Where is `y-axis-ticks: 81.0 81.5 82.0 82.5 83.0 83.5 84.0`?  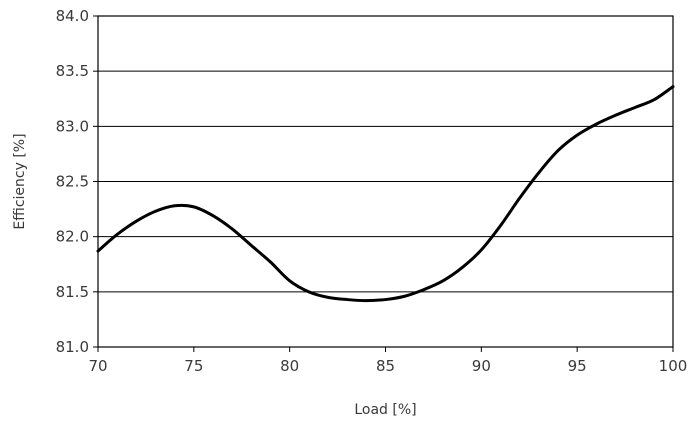 y-axis-ticks: 81.0 81.5 82.0 82.5 83.0 83.5 84.0 is located at coordinates (77, 181).